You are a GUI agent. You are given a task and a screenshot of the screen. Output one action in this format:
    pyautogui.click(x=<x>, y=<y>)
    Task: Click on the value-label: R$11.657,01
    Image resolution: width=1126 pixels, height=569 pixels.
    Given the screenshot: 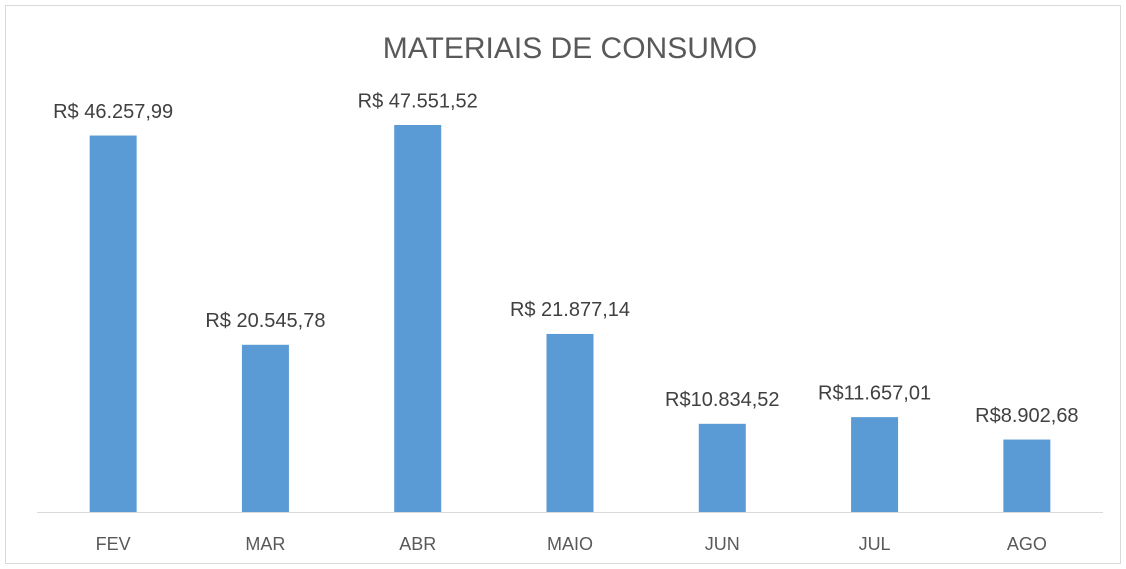 What is the action you would take?
    pyautogui.click(x=874, y=393)
    